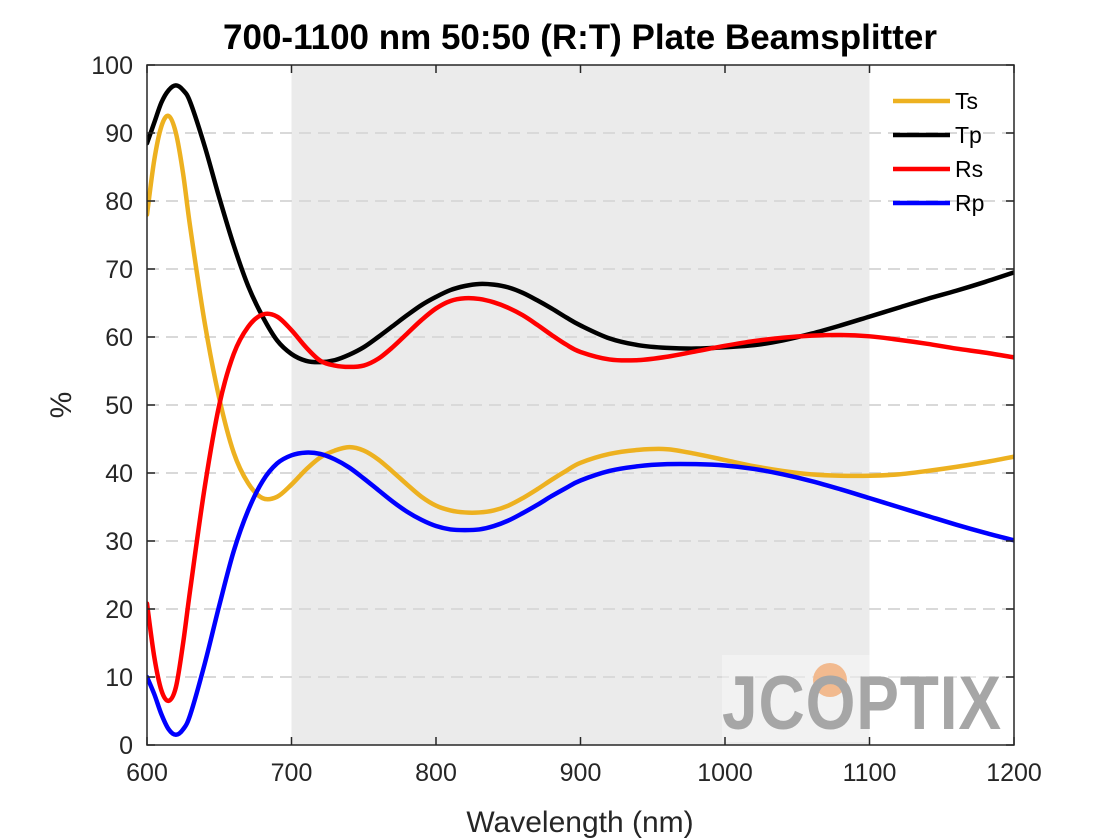 The image size is (1120, 840). Describe the element at coordinates (436, 773) in the screenshot. I see `x-tick-label: 800` at that location.